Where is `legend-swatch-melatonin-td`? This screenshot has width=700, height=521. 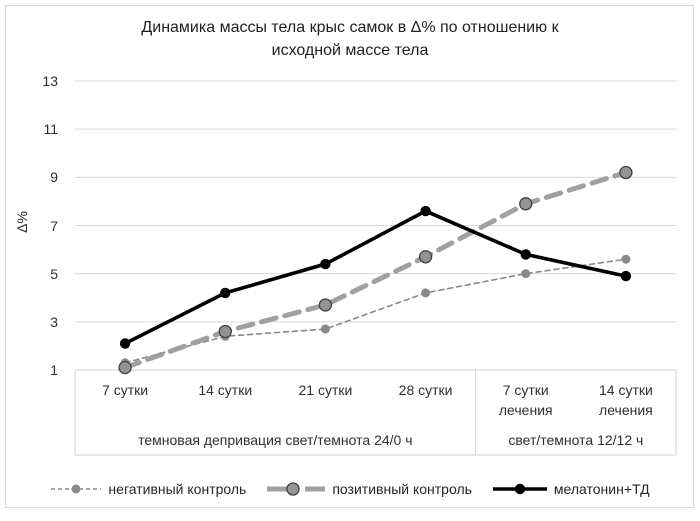 legend-swatch-melatonin-td is located at coordinates (519, 489).